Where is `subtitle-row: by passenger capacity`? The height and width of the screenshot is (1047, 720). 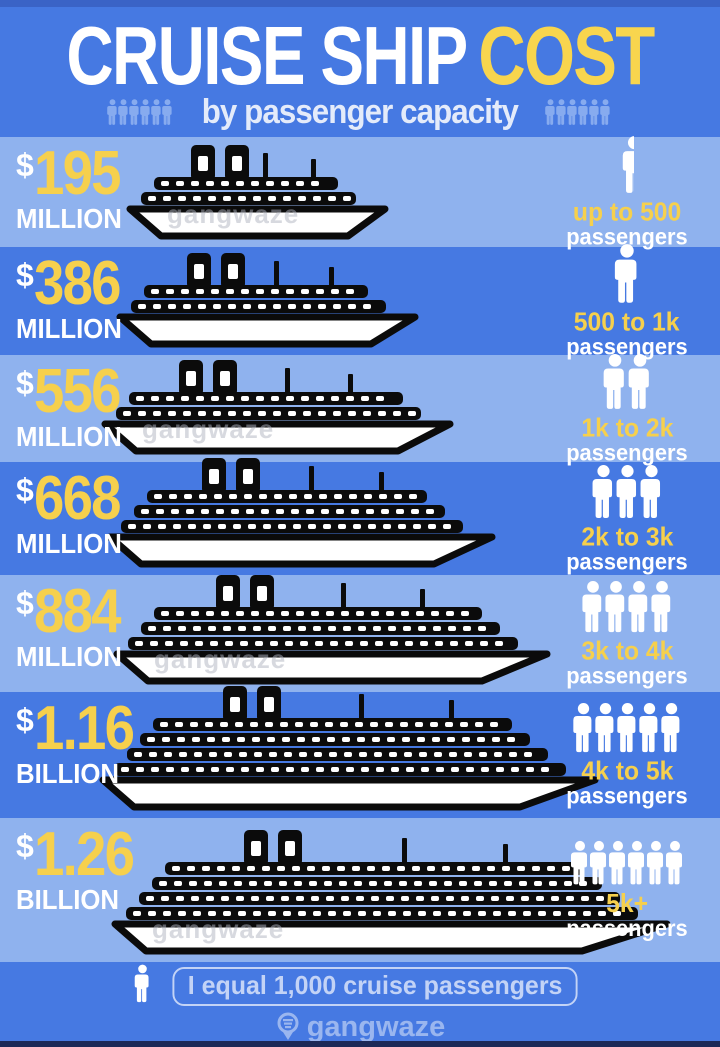
subtitle-row: by passenger capacity is located at coordinates (360, 112).